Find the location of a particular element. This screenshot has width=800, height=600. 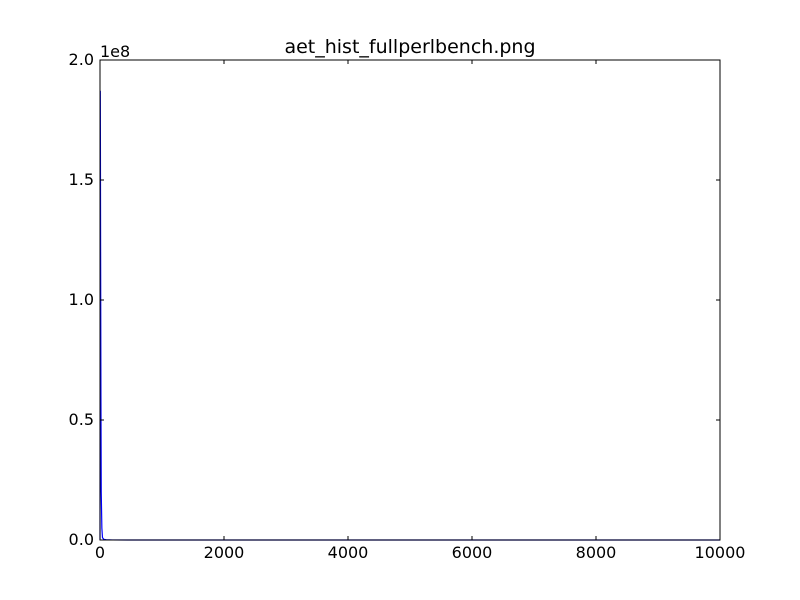

x-tick-label: 0 is located at coordinates (100, 552).